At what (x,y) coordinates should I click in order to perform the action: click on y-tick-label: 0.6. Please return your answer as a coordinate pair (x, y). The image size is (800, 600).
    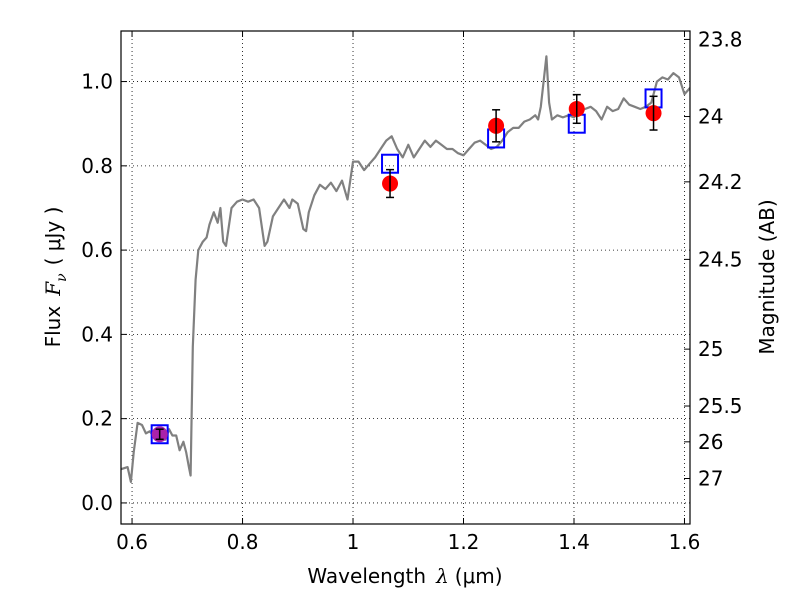
    Looking at the image, I should click on (97, 250).